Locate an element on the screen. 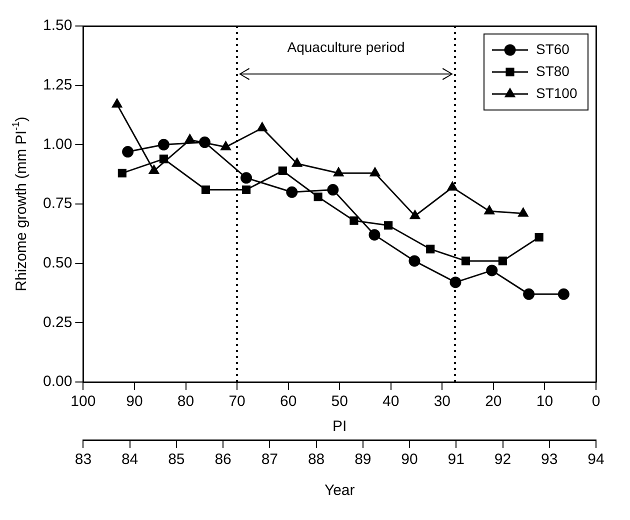 The height and width of the screenshot is (520, 630). y-tick-label: 1.00 is located at coordinates (57, 144).